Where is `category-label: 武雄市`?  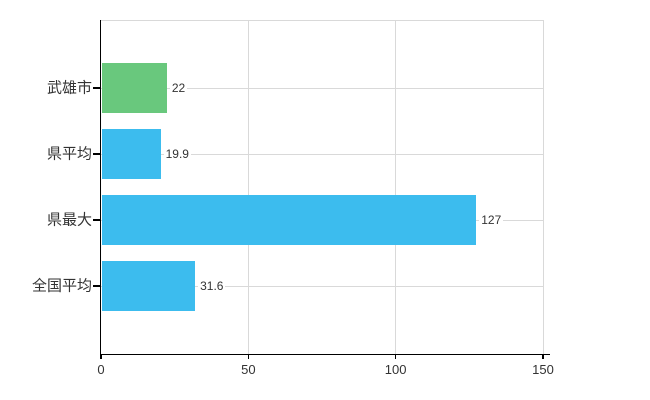
category-label: 武雄市 is located at coordinates (69, 88).